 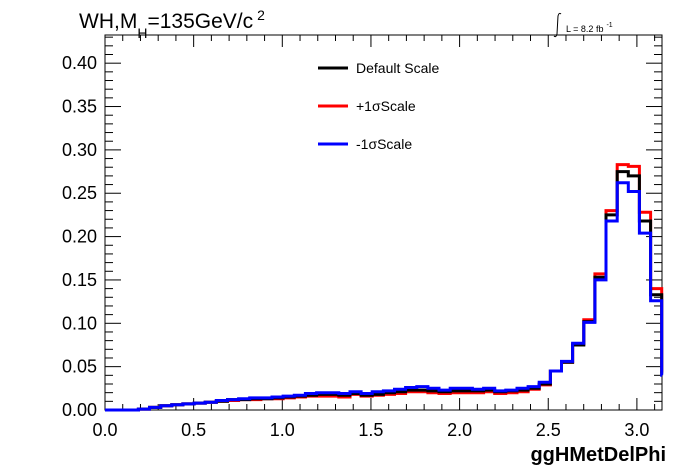 I want to click on x-tick-label: 1.5, so click(x=370, y=430).